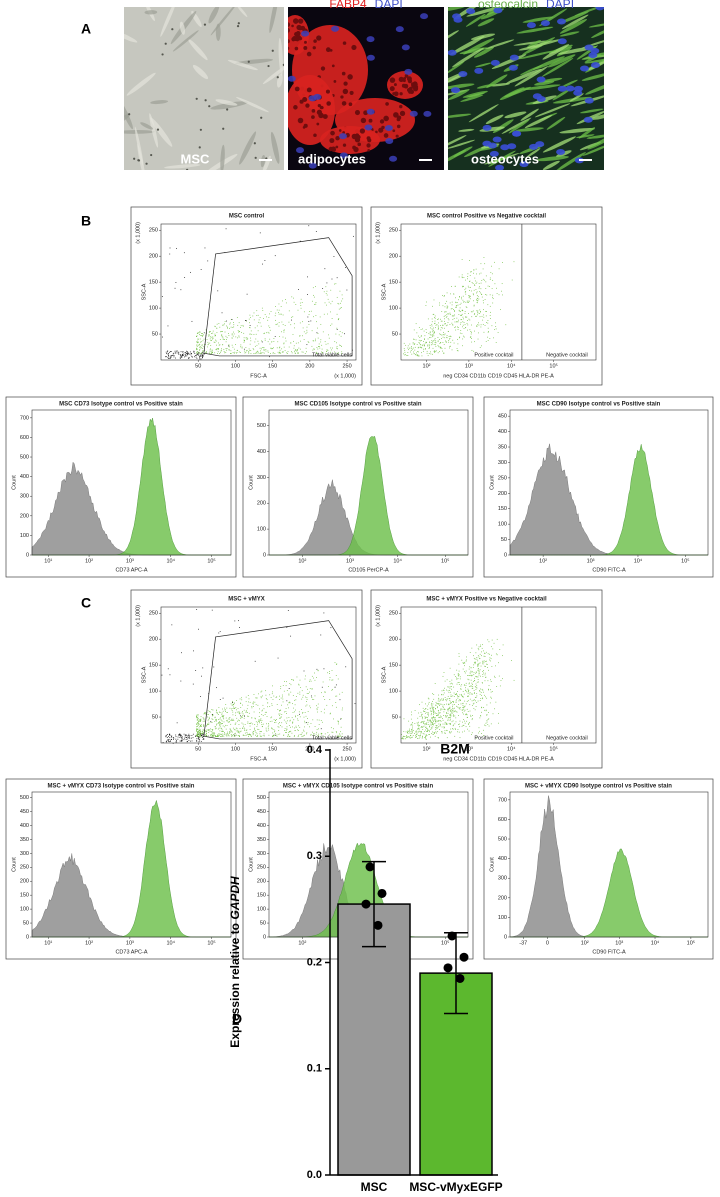 The width and height of the screenshot is (720, 1197). Describe the element at coordinates (455, 749) in the screenshot. I see `chart-title: B2M` at that location.